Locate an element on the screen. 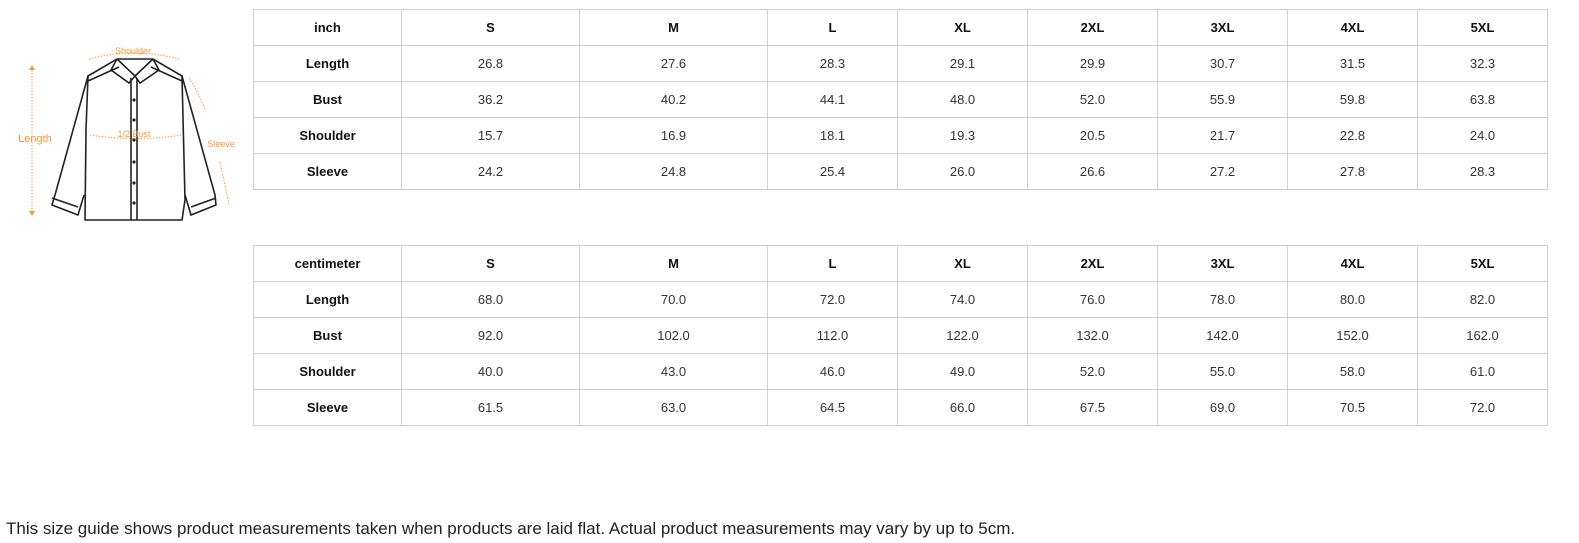 The width and height of the screenshot is (1579, 543). measurement-cell: 63.8 is located at coordinates (1482, 99).